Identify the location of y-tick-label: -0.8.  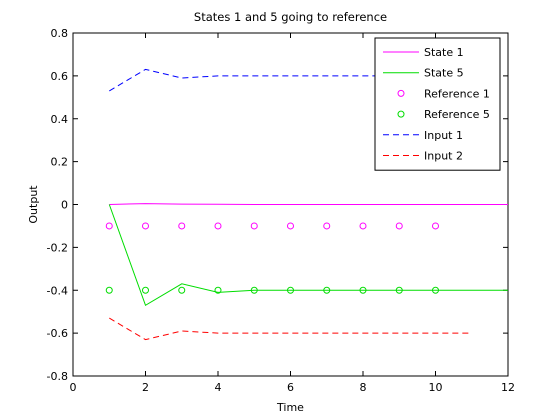
(57, 376).